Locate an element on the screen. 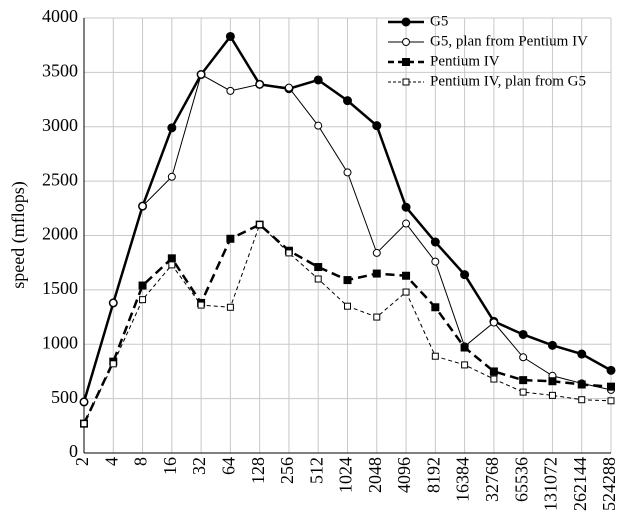  x-tick-label: 1024 is located at coordinates (346, 475).